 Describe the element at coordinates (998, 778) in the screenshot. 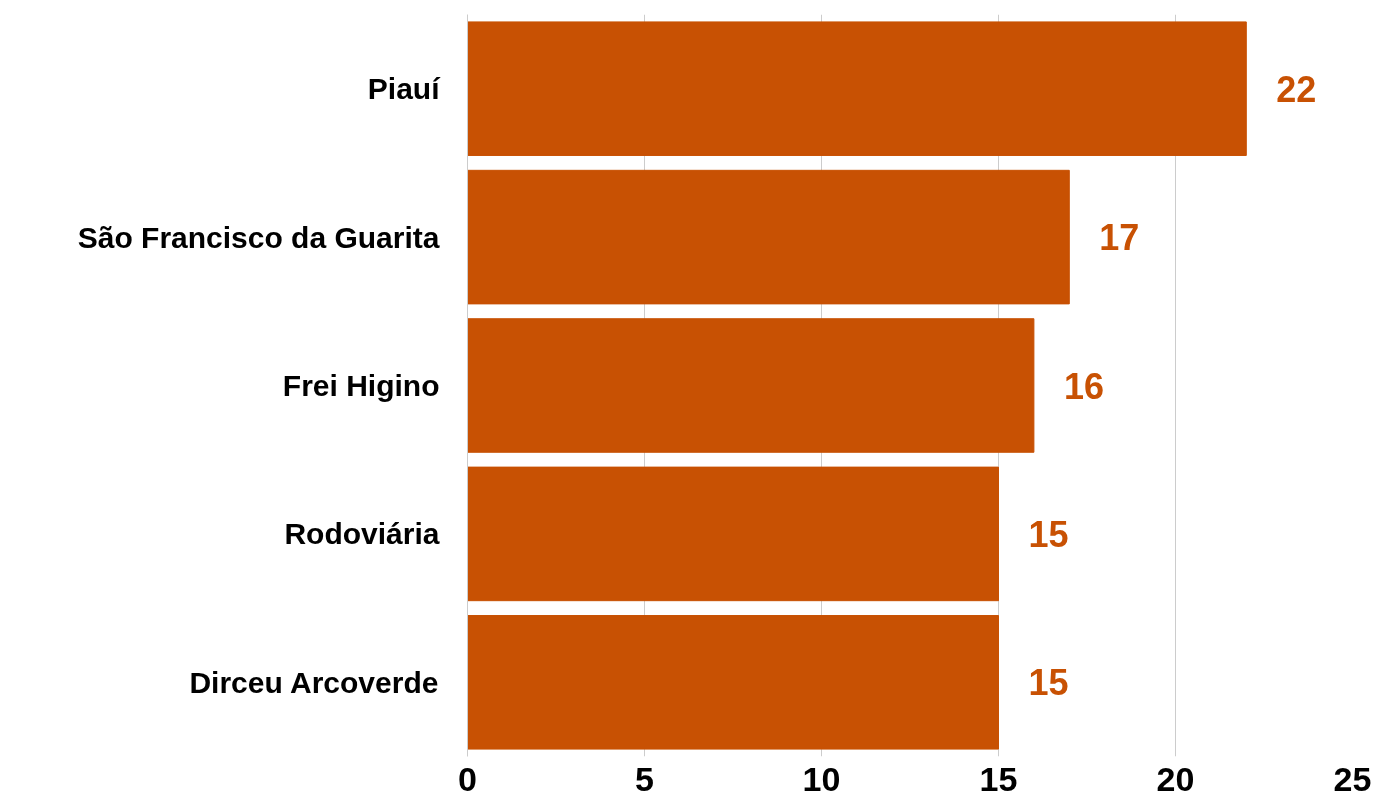

I see `x-tick-label: 15` at that location.